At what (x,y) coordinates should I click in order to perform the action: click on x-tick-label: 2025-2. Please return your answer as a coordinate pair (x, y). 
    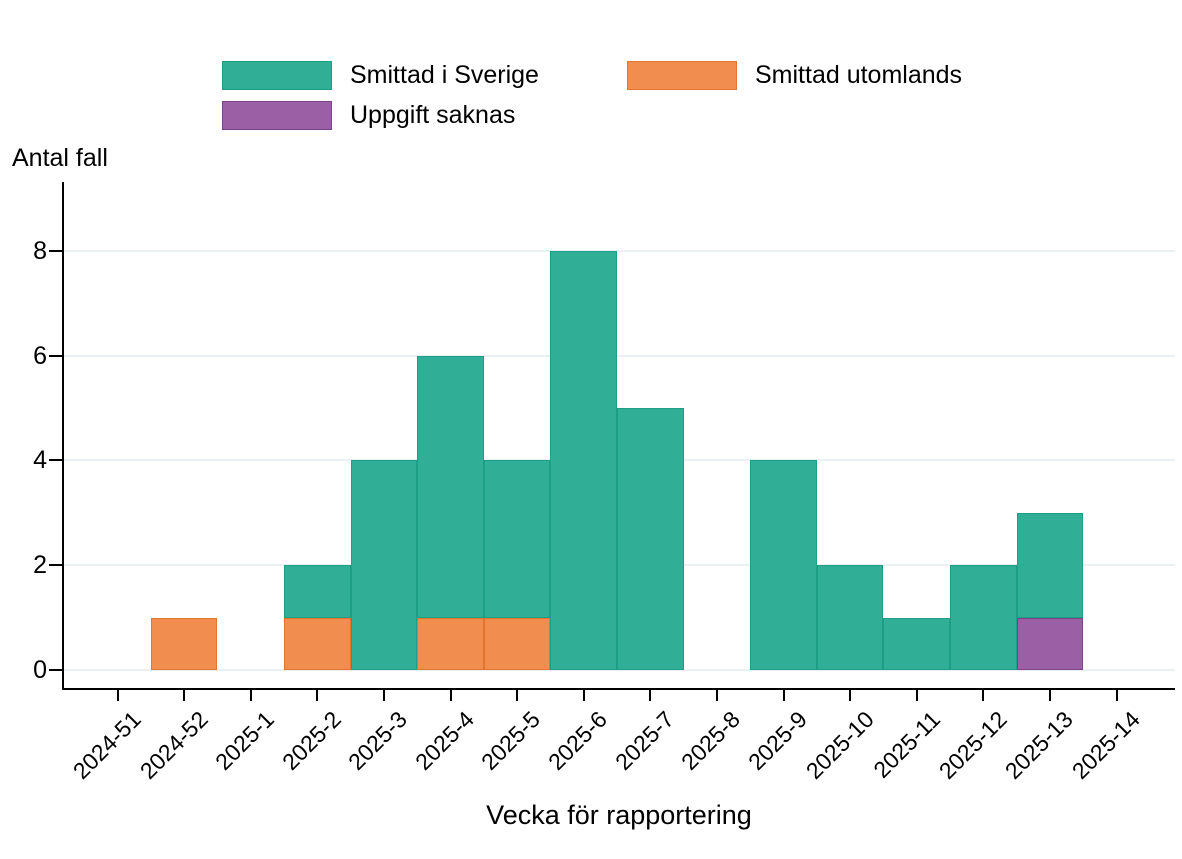
    Looking at the image, I should click on (311, 741).